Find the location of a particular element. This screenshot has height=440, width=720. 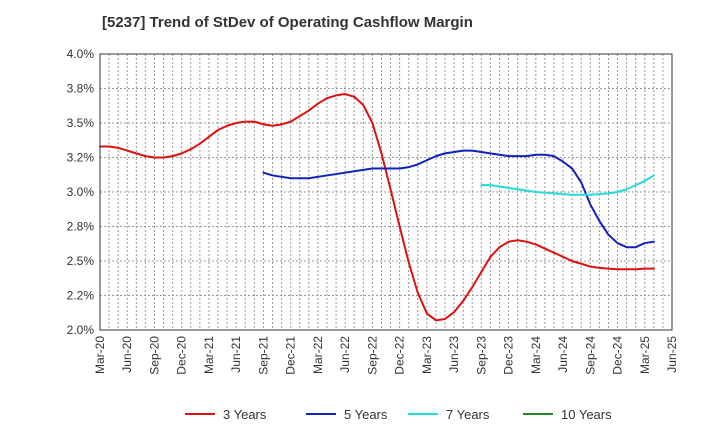

x-tick-label: Dec-20 is located at coordinates (182, 355).